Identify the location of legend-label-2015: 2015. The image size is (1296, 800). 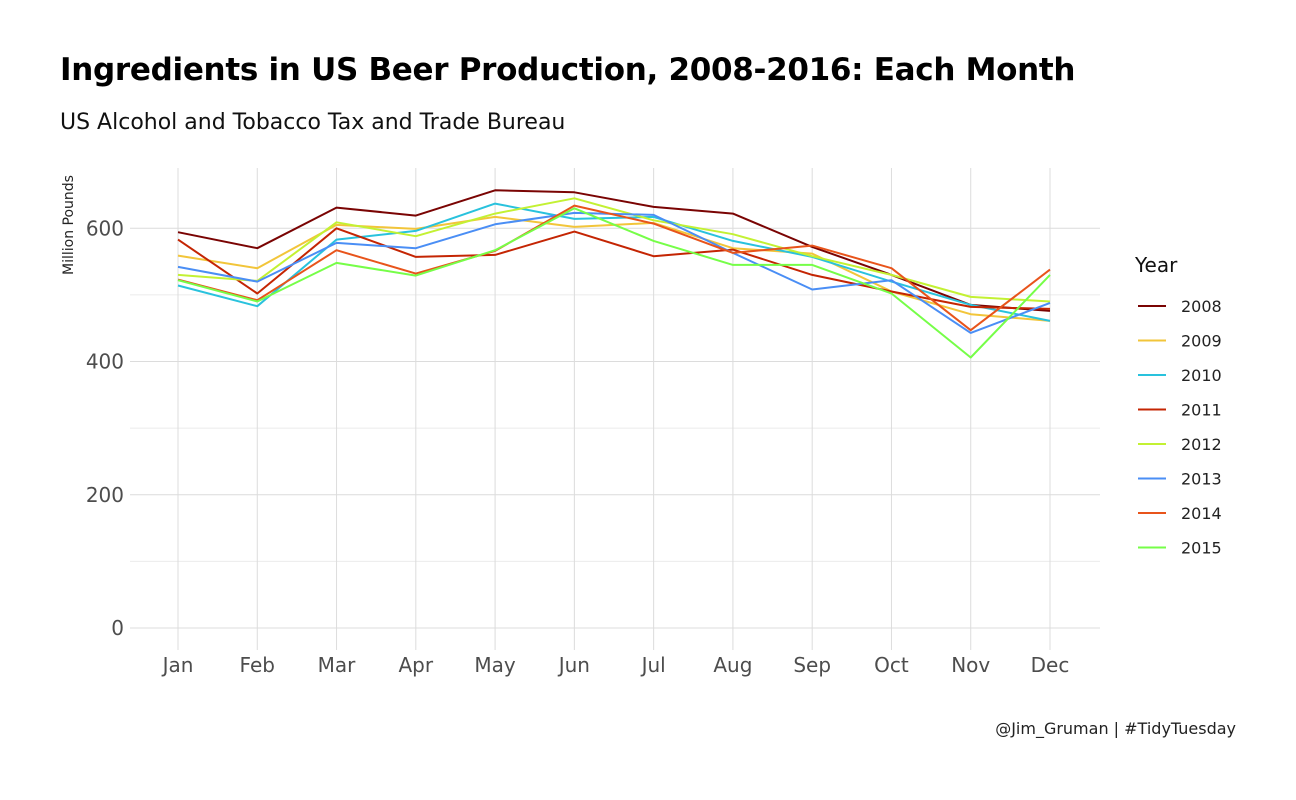
(1201, 548).